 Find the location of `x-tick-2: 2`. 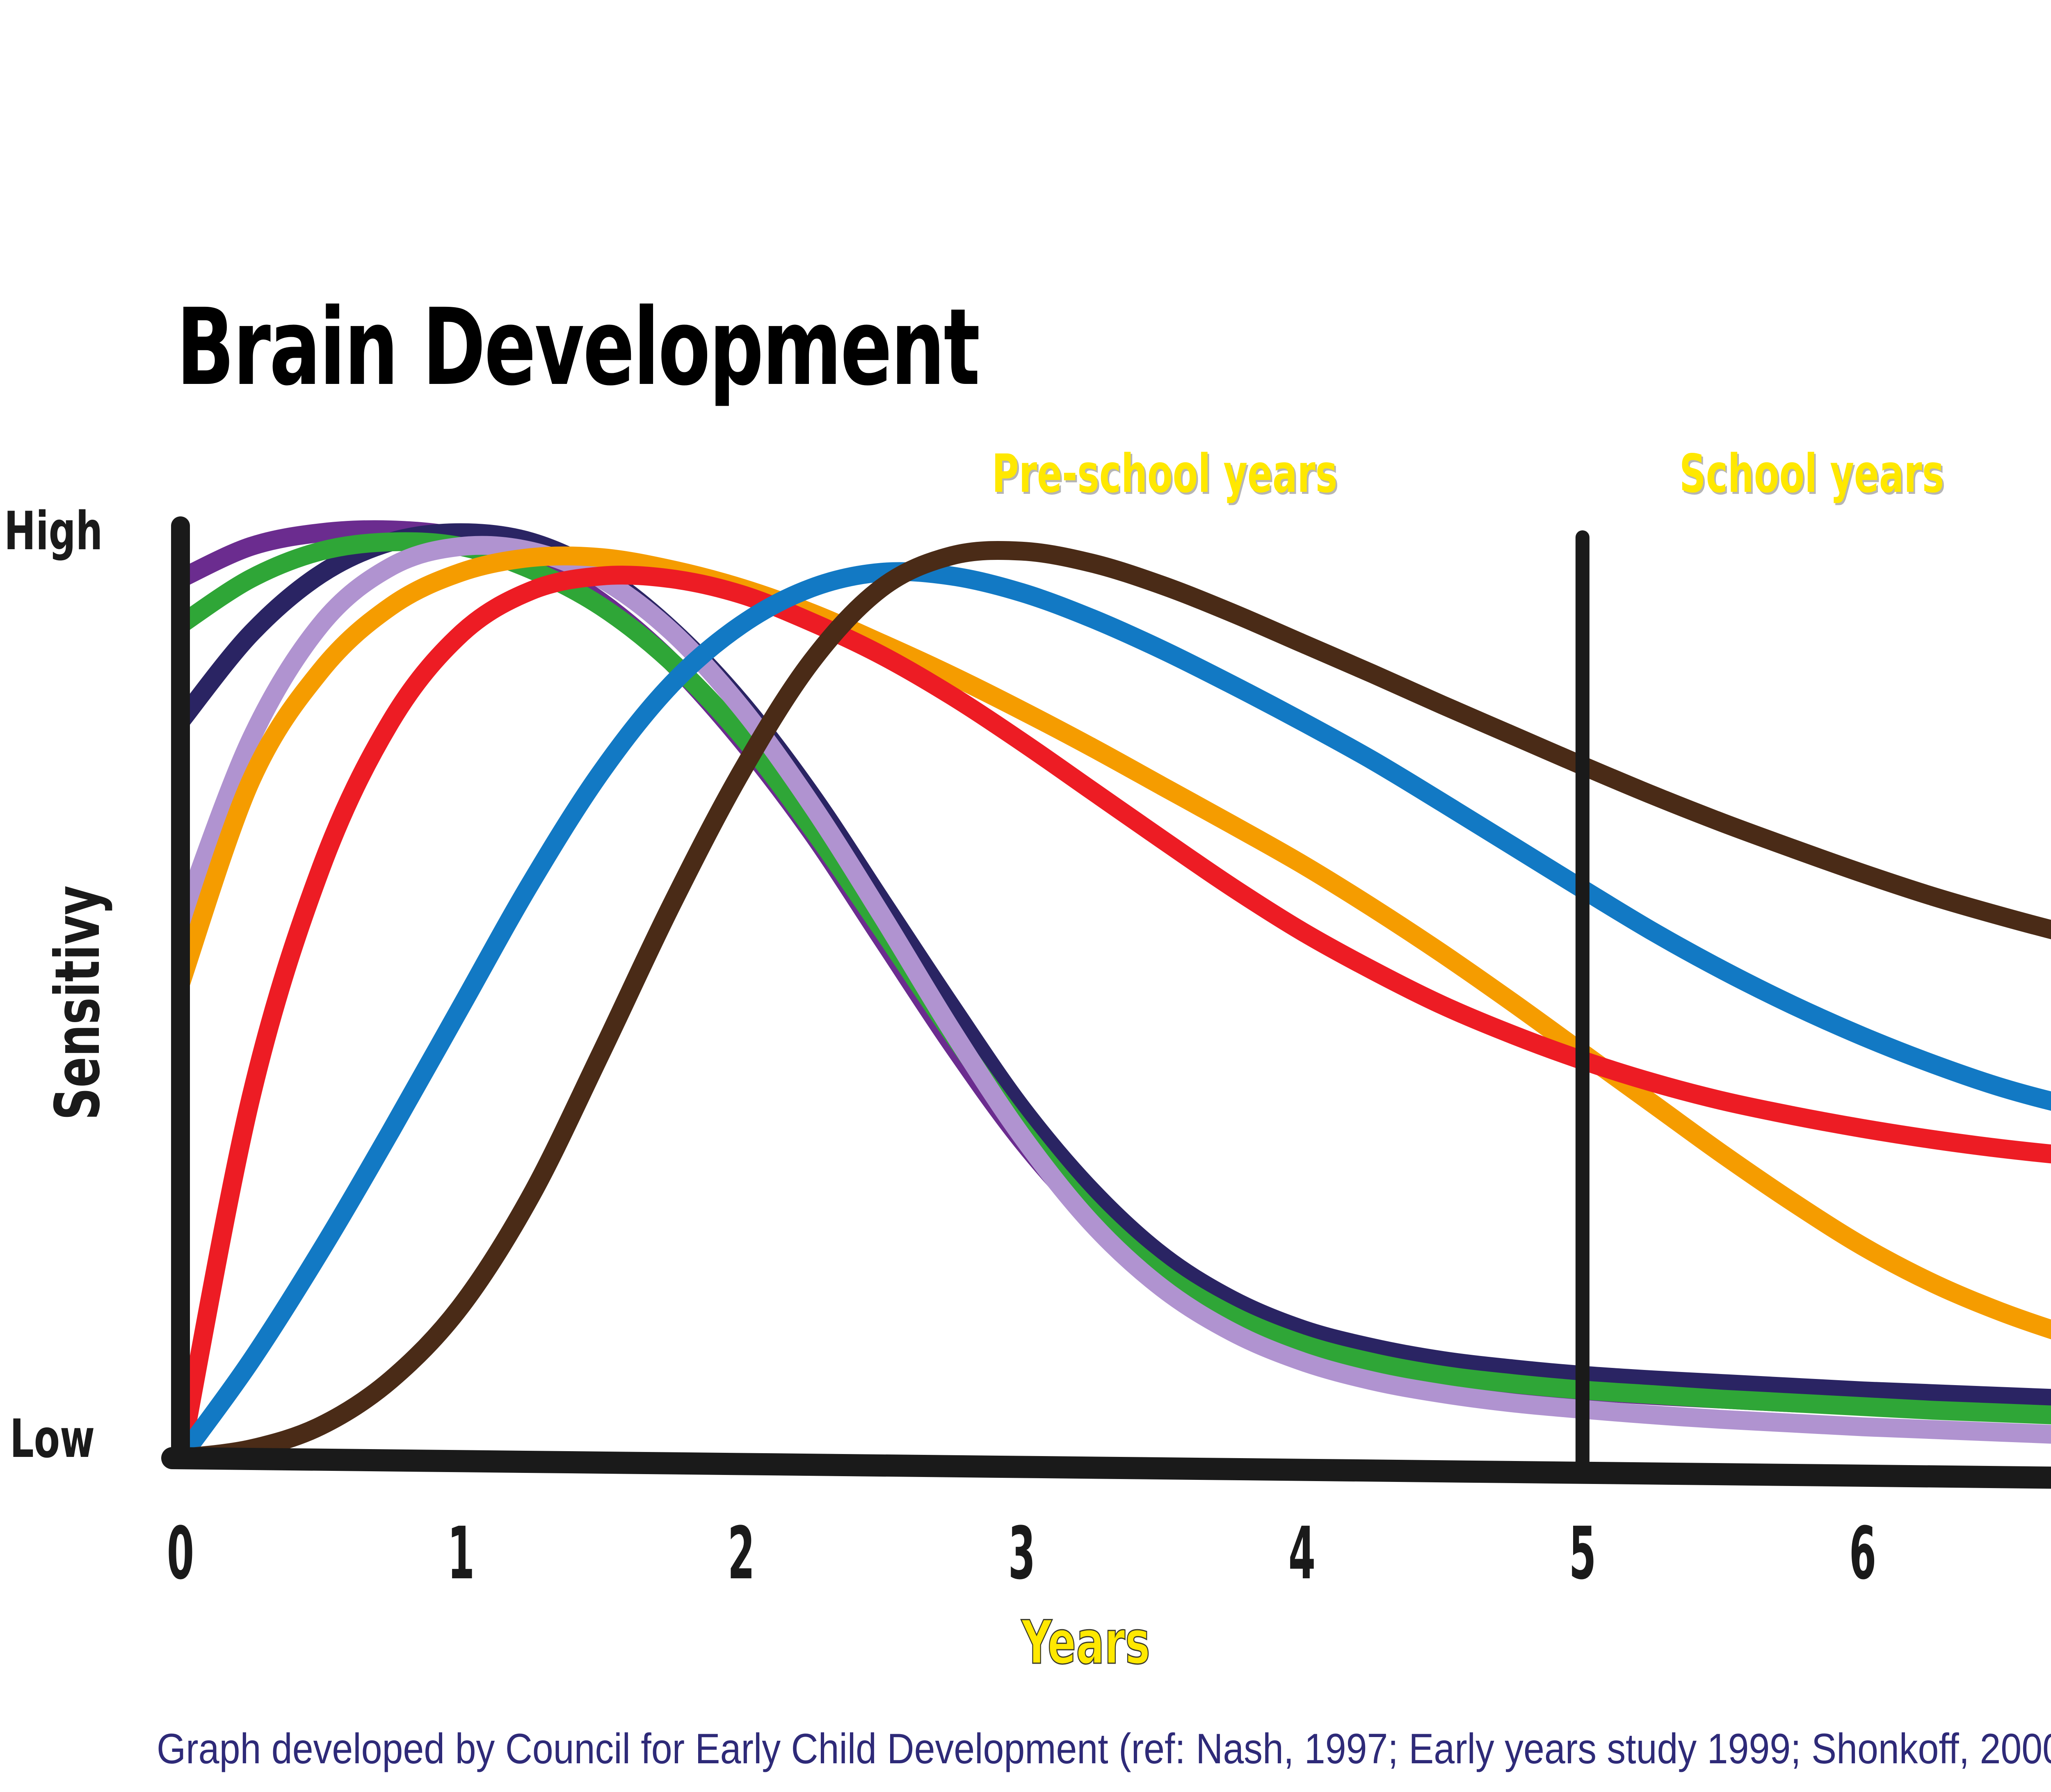

x-tick-2: 2 is located at coordinates (741, 1553).